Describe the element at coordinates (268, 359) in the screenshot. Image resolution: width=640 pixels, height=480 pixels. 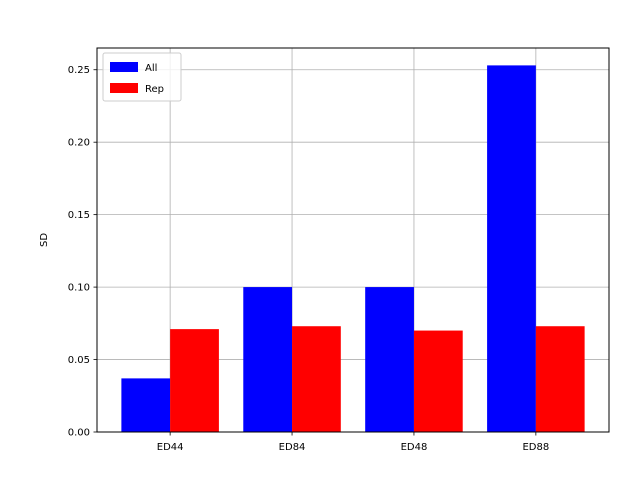
I see `bar-all-ed84` at that location.